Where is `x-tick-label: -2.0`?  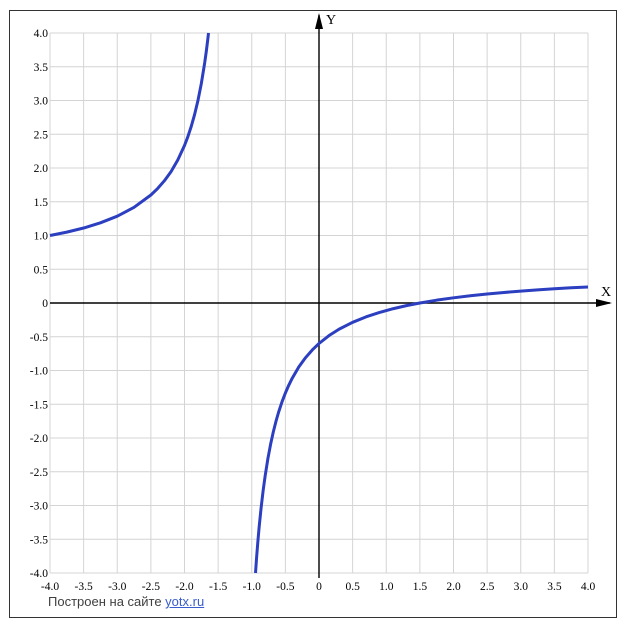
x-tick-label: -2.0 is located at coordinates (184, 587).